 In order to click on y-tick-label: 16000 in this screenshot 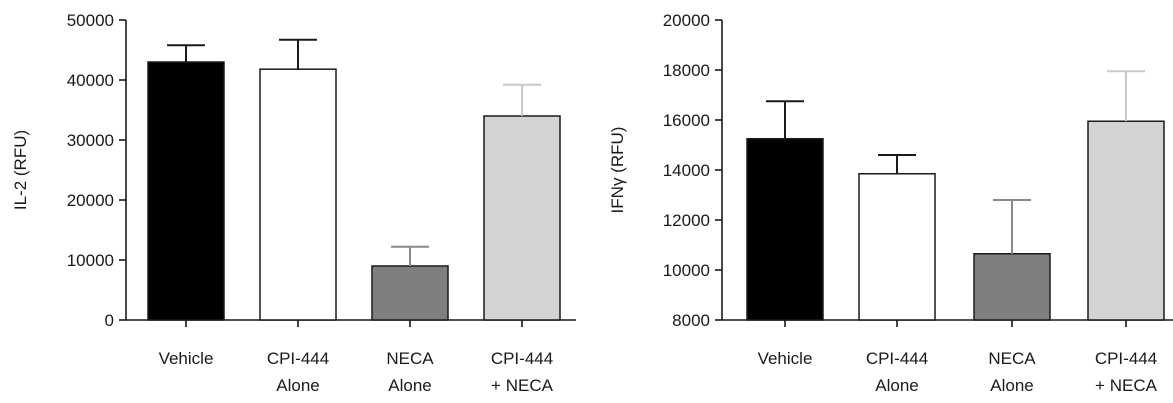, I will do `click(686, 120)`.